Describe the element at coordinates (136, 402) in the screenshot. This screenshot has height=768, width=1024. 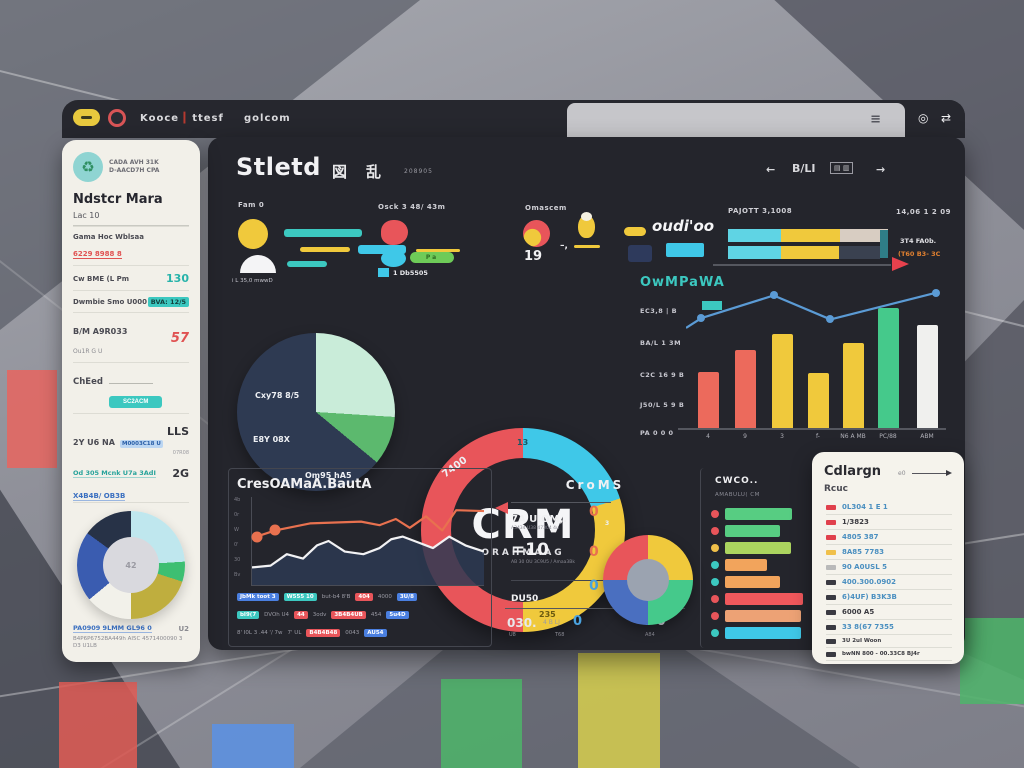
I see `search-button: SC2ACM` at that location.